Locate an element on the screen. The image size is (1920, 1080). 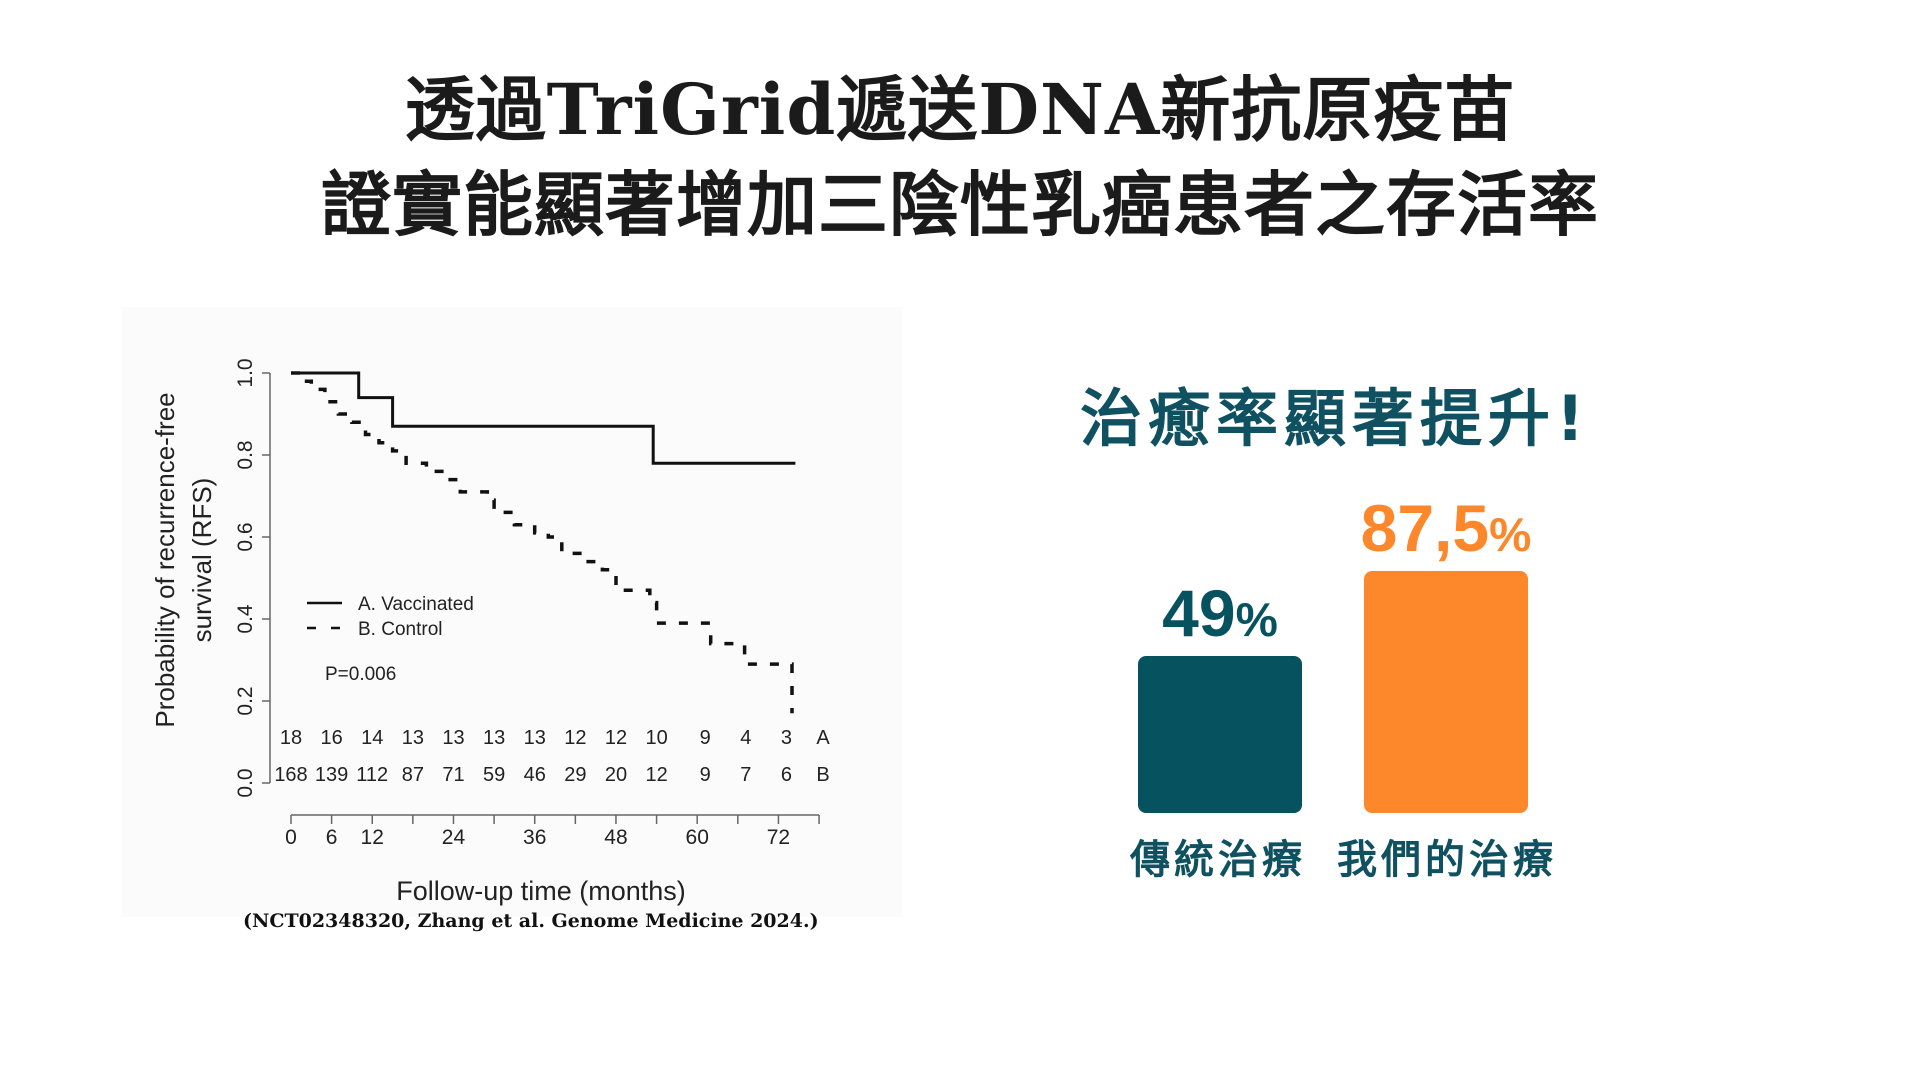
bar-category-label: 我們的治療 is located at coordinates (1447, 860).